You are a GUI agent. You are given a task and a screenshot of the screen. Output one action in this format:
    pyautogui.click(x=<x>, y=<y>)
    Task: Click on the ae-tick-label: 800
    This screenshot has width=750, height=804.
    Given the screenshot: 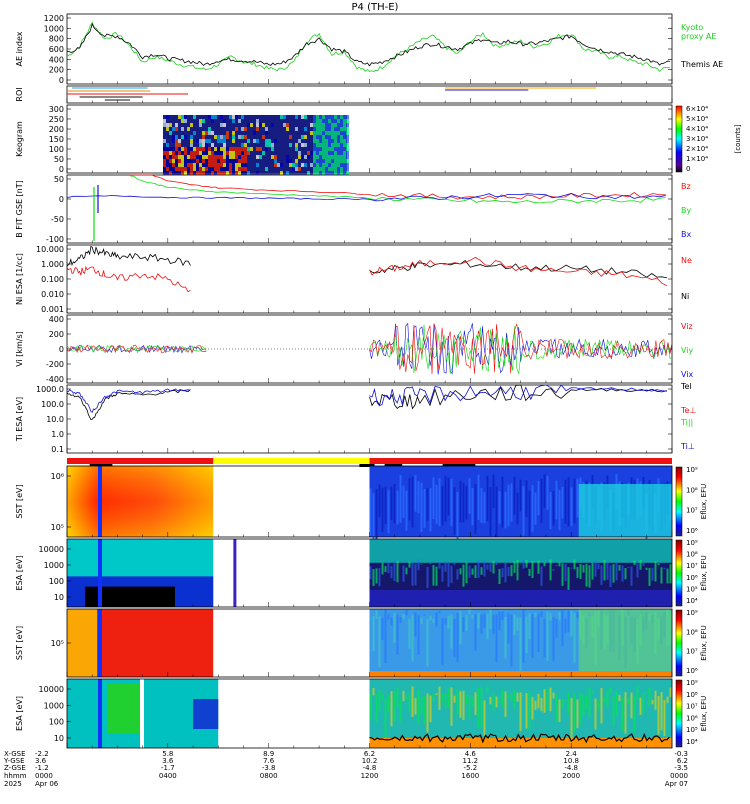 What is the action you would take?
    pyautogui.click(x=56, y=39)
    